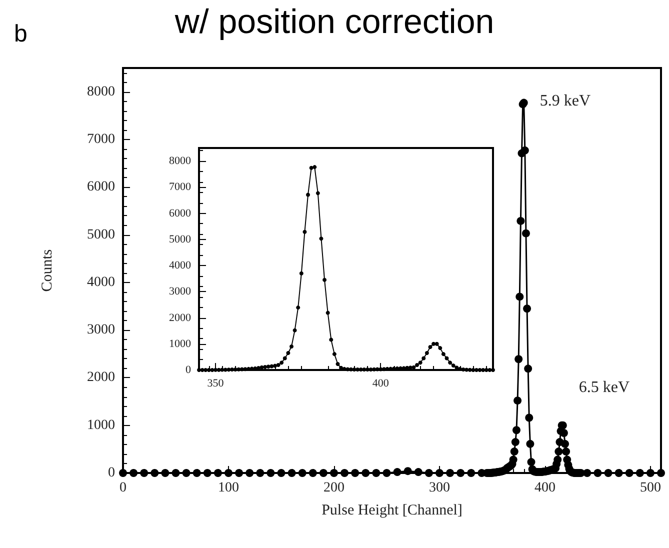  I want to click on x-tick-label: 0, so click(123, 488).